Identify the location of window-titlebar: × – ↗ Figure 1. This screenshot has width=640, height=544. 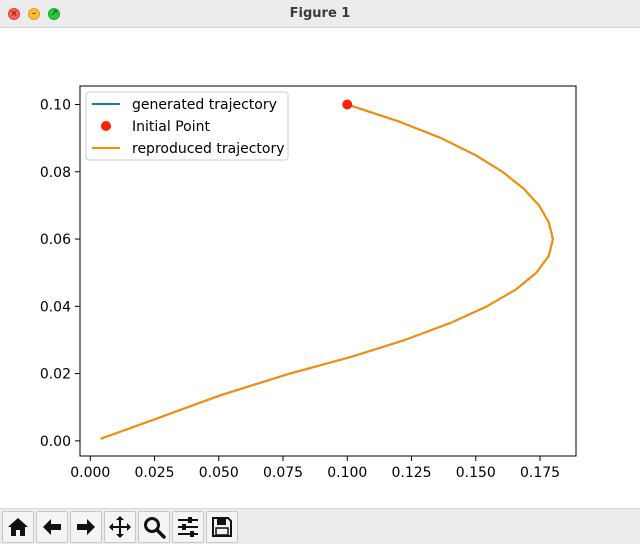
(320, 14).